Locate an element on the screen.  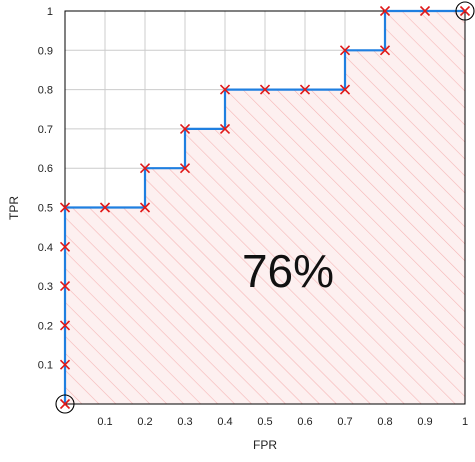
y-tick-label: 1 is located at coordinates (50, 12).